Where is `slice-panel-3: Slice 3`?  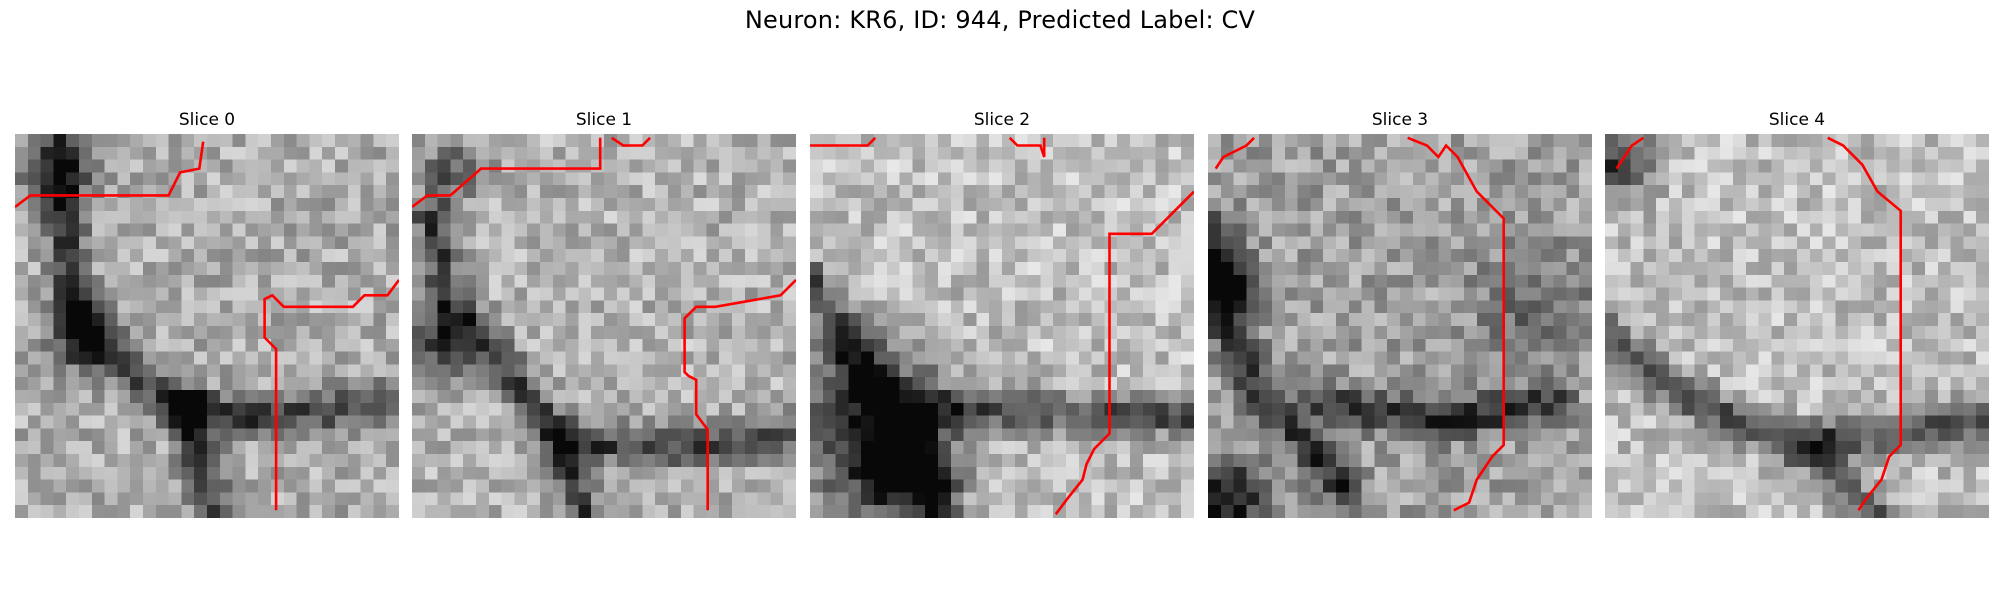
slice-panel-3: Slice 3 is located at coordinates (1400, 314).